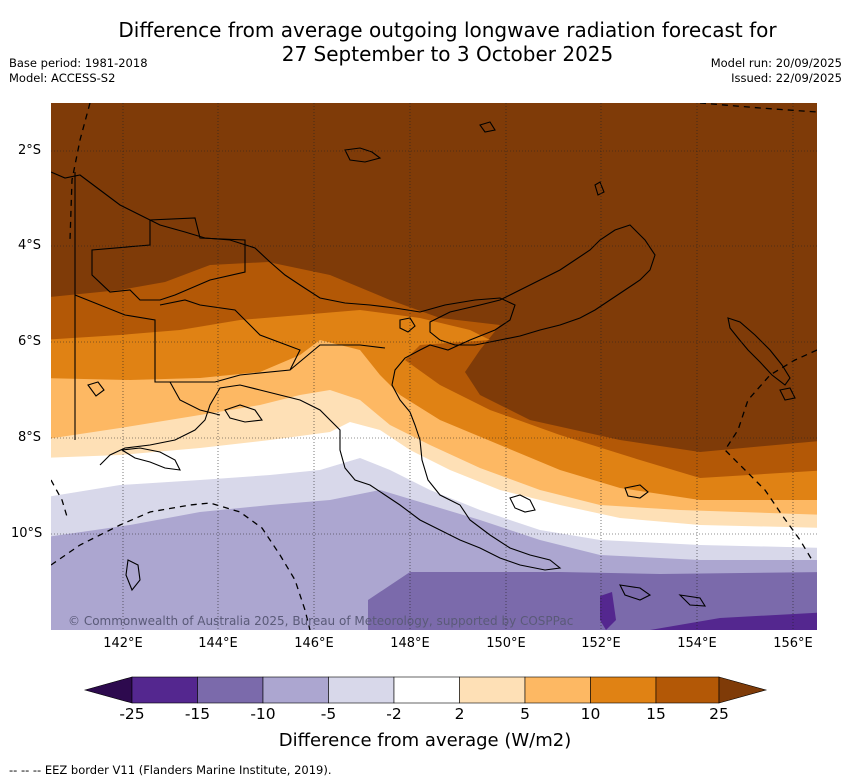  What do you see at coordinates (27, 533) in the screenshot?
I see `lat-label-10s: 10°S` at bounding box center [27, 533].